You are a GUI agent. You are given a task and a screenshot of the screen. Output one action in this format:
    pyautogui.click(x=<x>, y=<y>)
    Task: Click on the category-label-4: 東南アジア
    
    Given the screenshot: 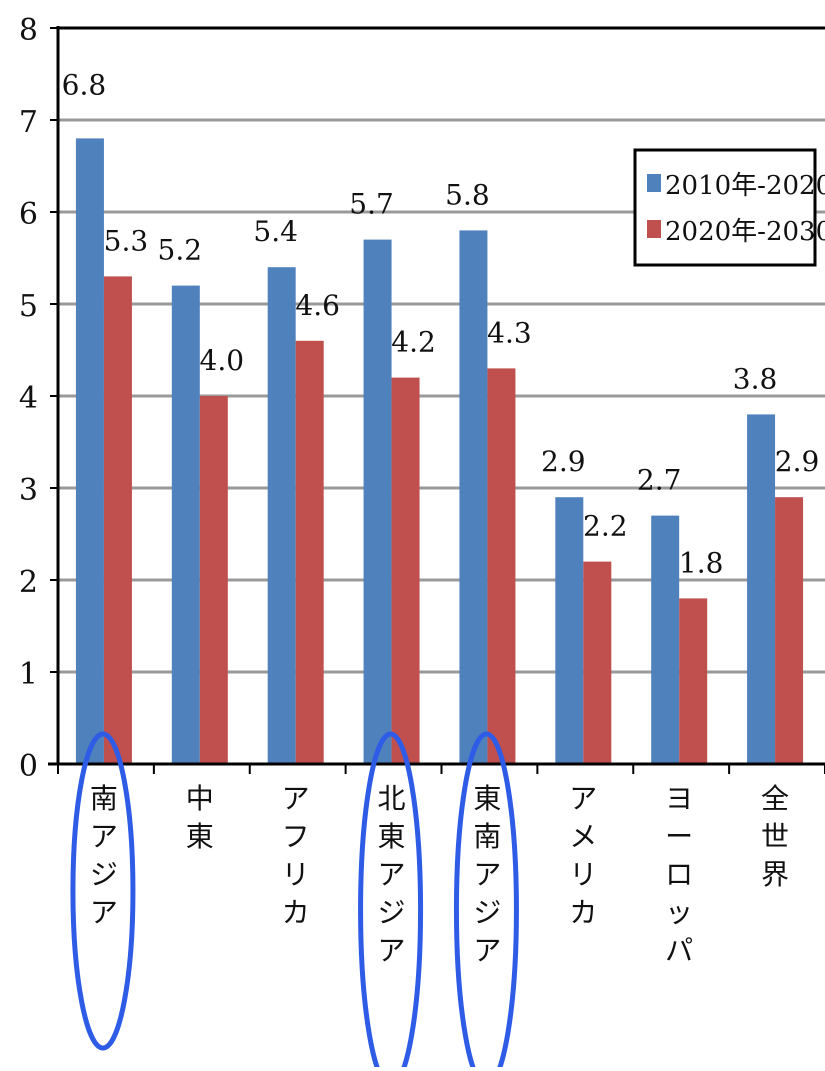 What is the action you would take?
    pyautogui.click(x=487, y=874)
    